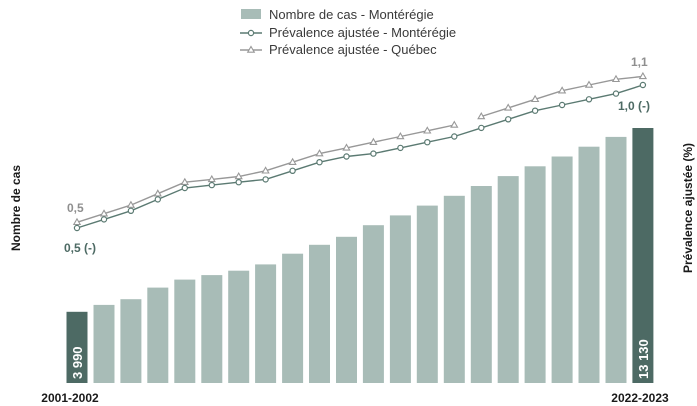 This screenshot has height=406, width=697. What do you see at coordinates (157, 199) in the screenshot?
I see `point-monteregie-2004-2005` at bounding box center [157, 199].